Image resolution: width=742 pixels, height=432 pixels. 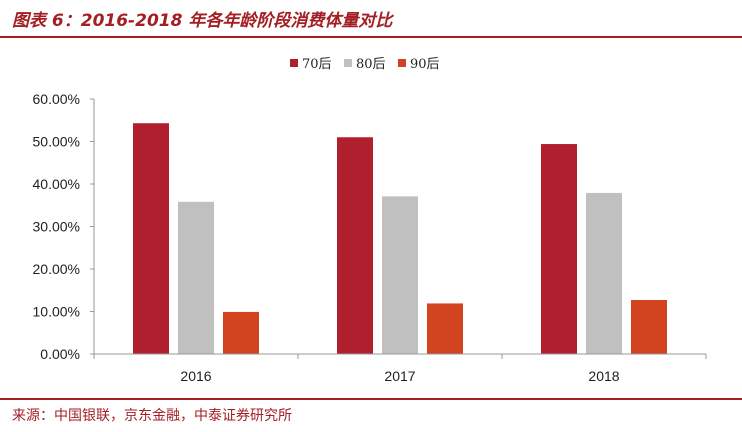 I want to click on x-tick-label: 2017, so click(x=399, y=376).